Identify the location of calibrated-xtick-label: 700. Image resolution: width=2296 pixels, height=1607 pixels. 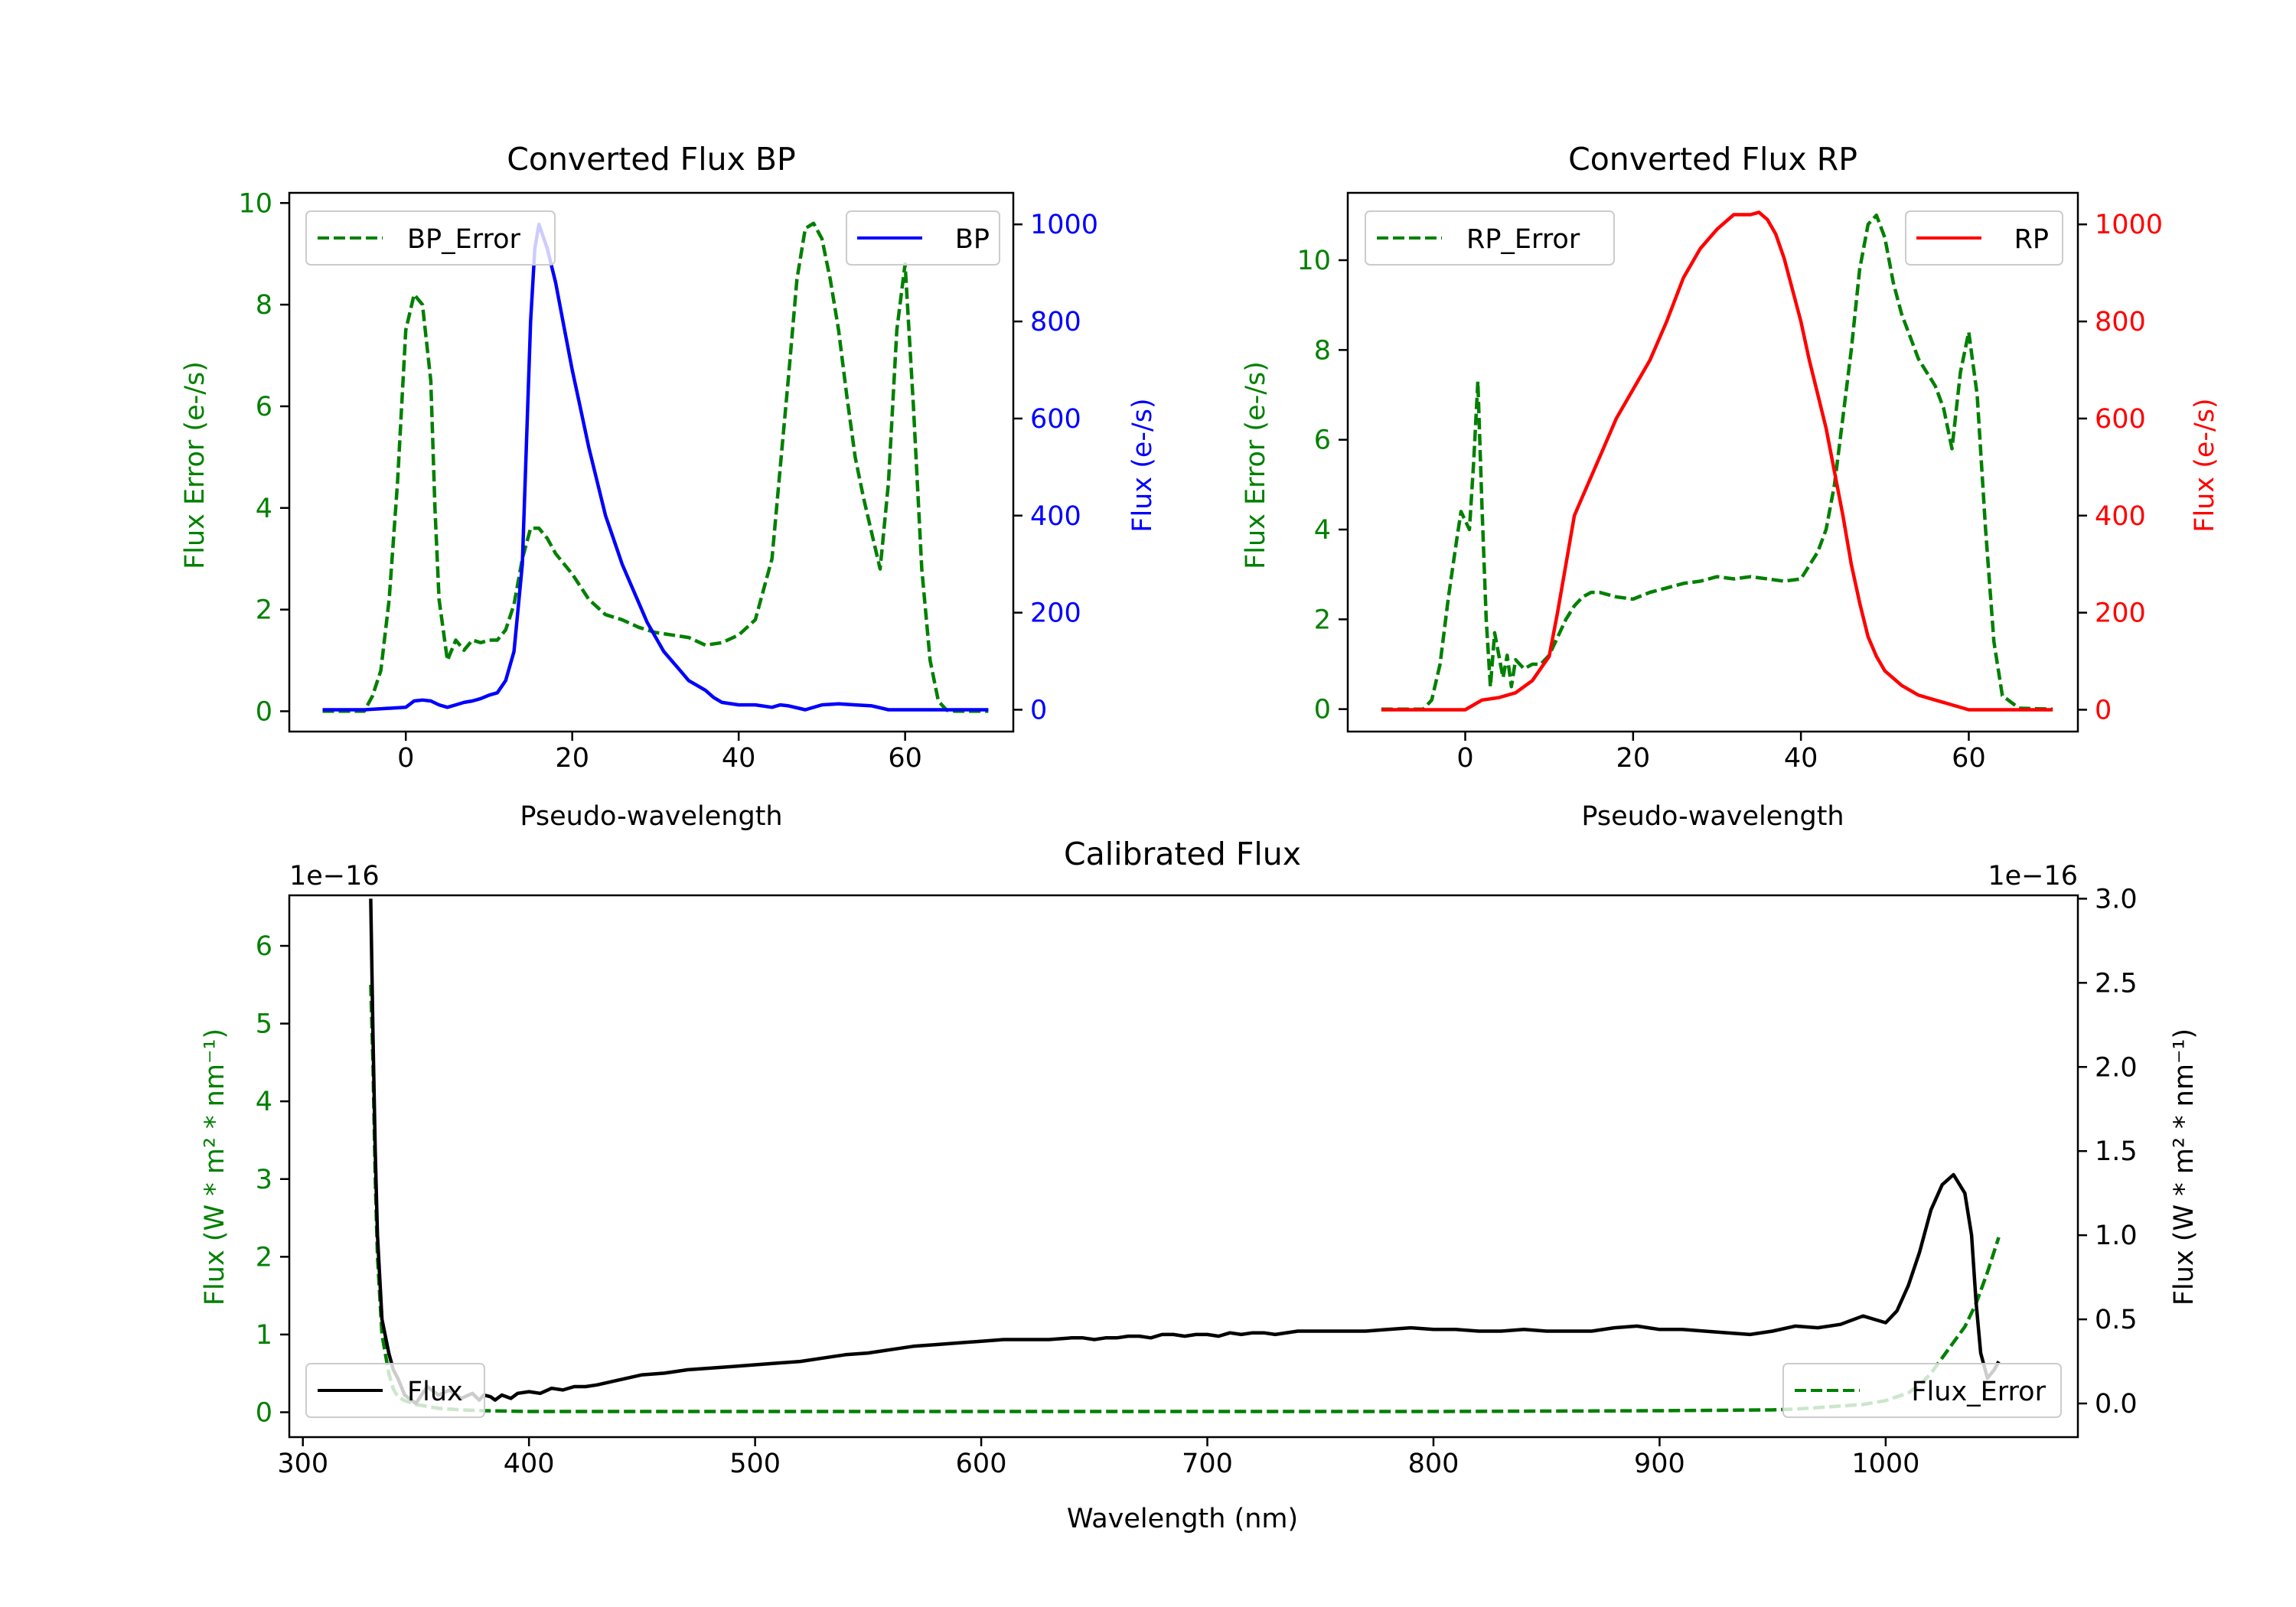
(1207, 1464).